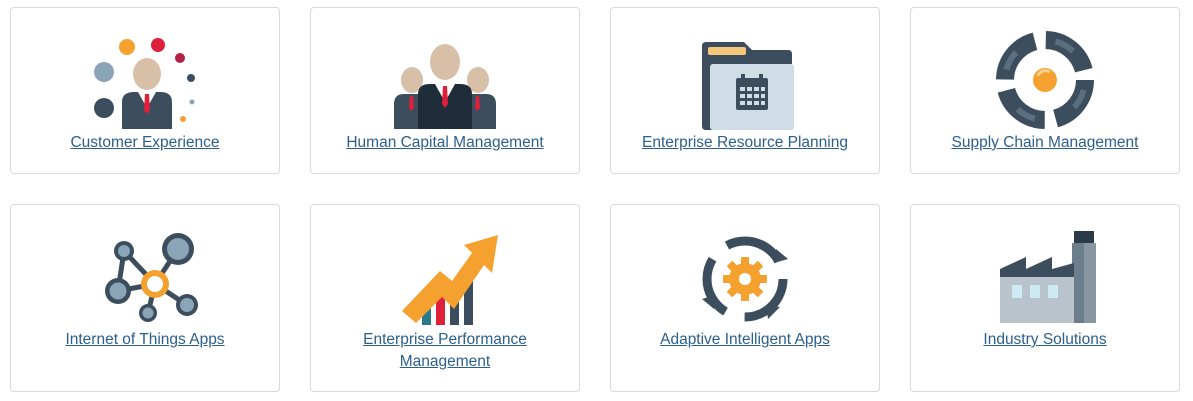  What do you see at coordinates (1045, 277) in the screenshot?
I see `factory-icon` at bounding box center [1045, 277].